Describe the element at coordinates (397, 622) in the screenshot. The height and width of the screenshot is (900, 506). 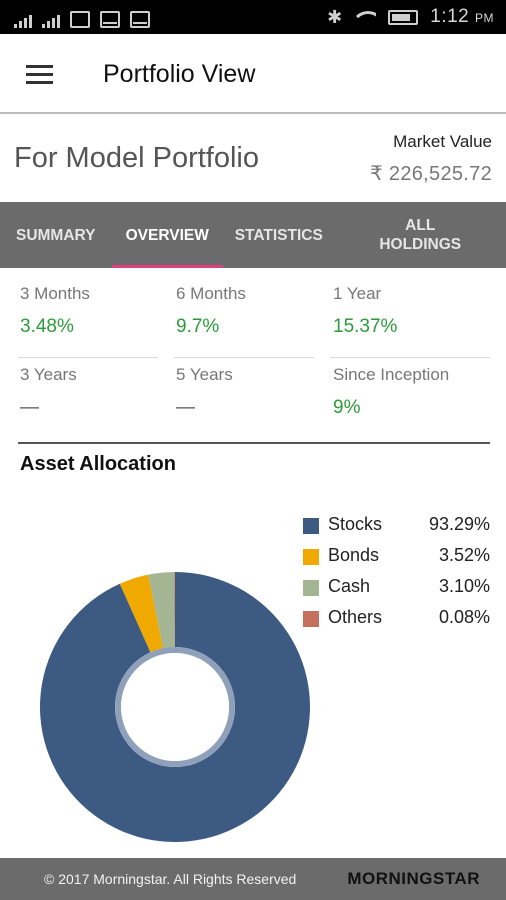
I see `legend-item-others: Others 0.08%` at that location.